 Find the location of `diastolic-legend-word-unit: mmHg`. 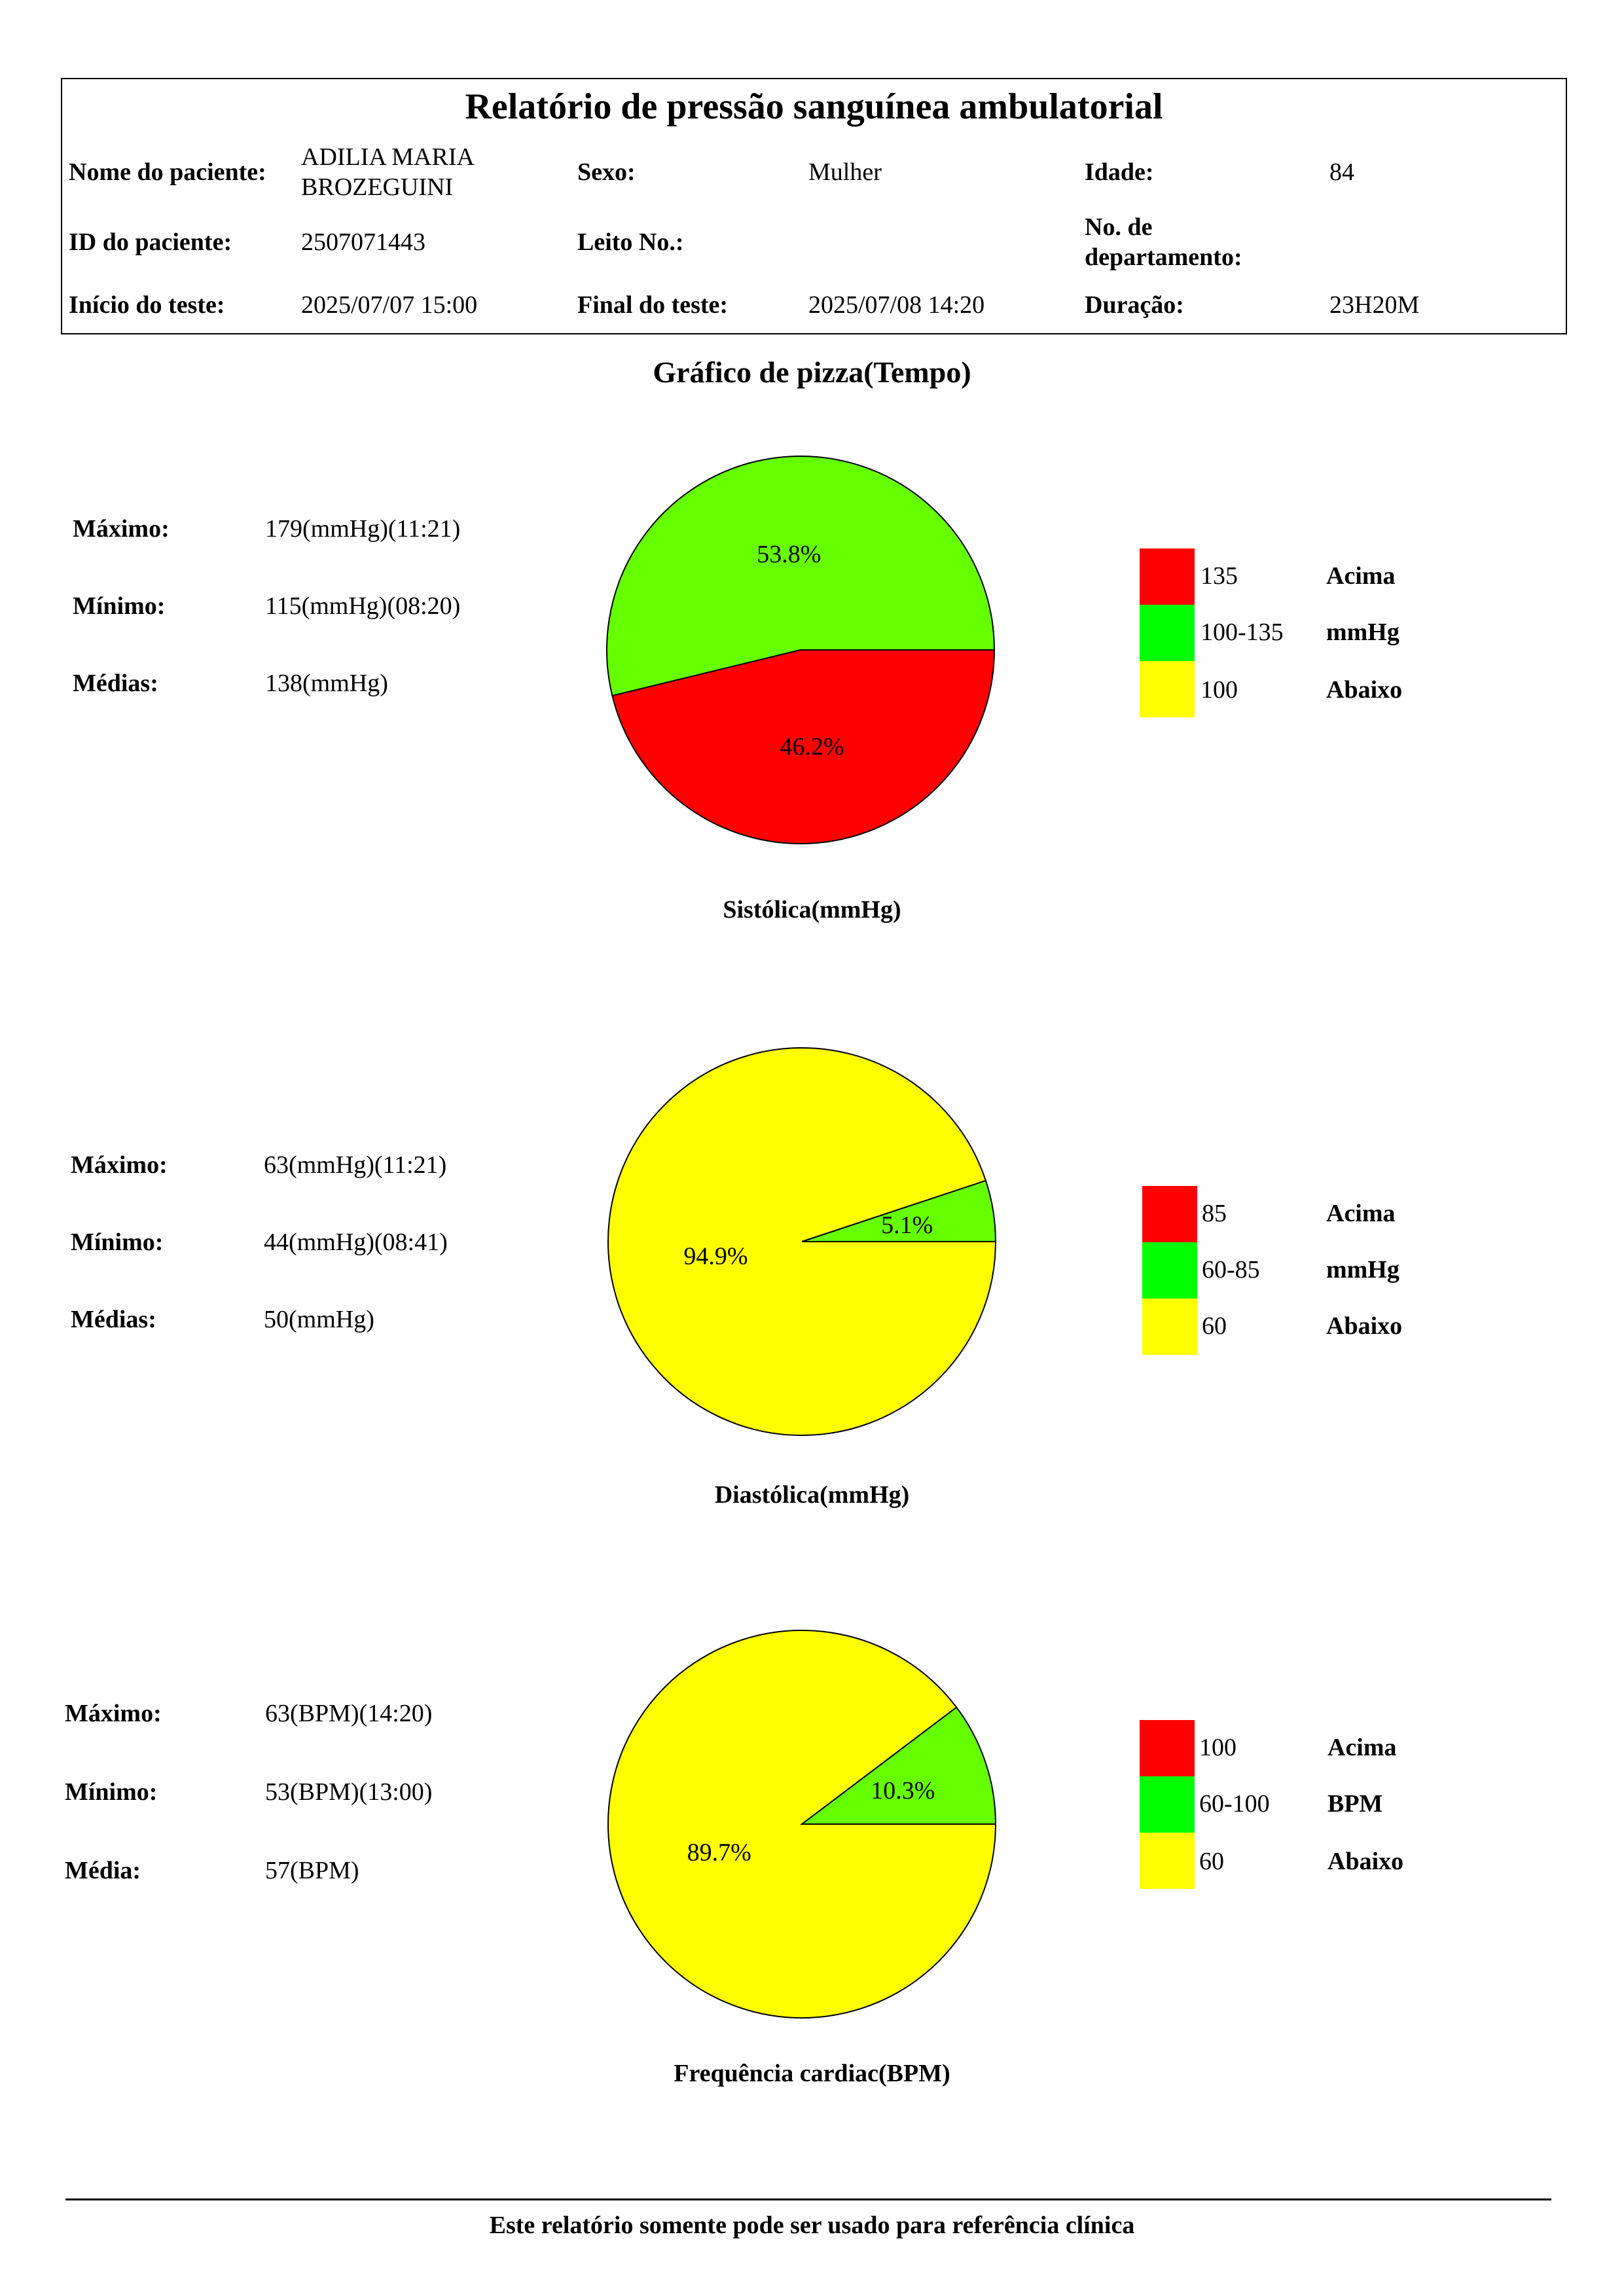

diastolic-legend-word-unit: mmHg is located at coordinates (1362, 1269).